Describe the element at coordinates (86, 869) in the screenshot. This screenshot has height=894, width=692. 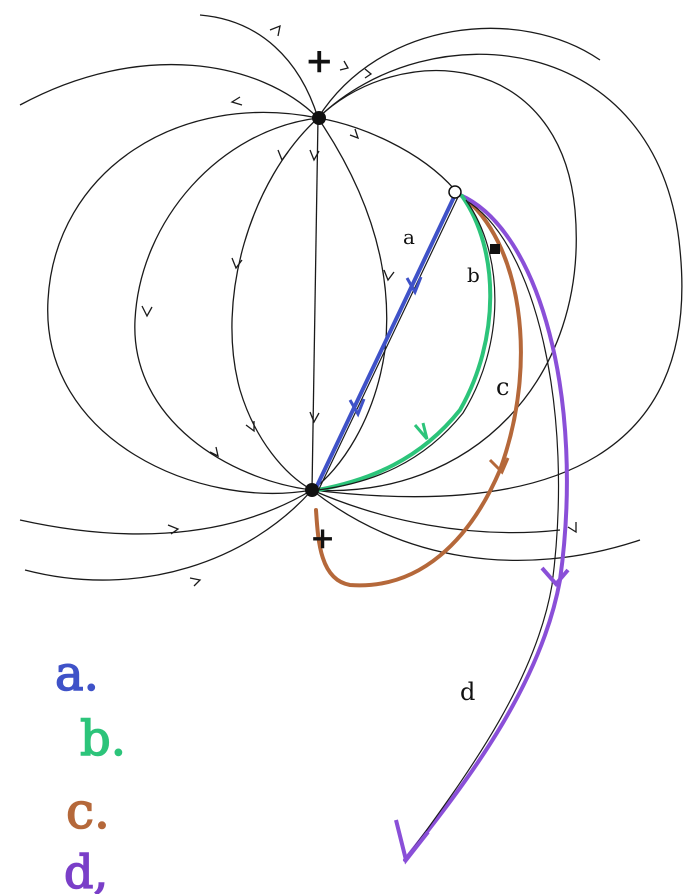
I see `legend-item-d: d,` at that location.